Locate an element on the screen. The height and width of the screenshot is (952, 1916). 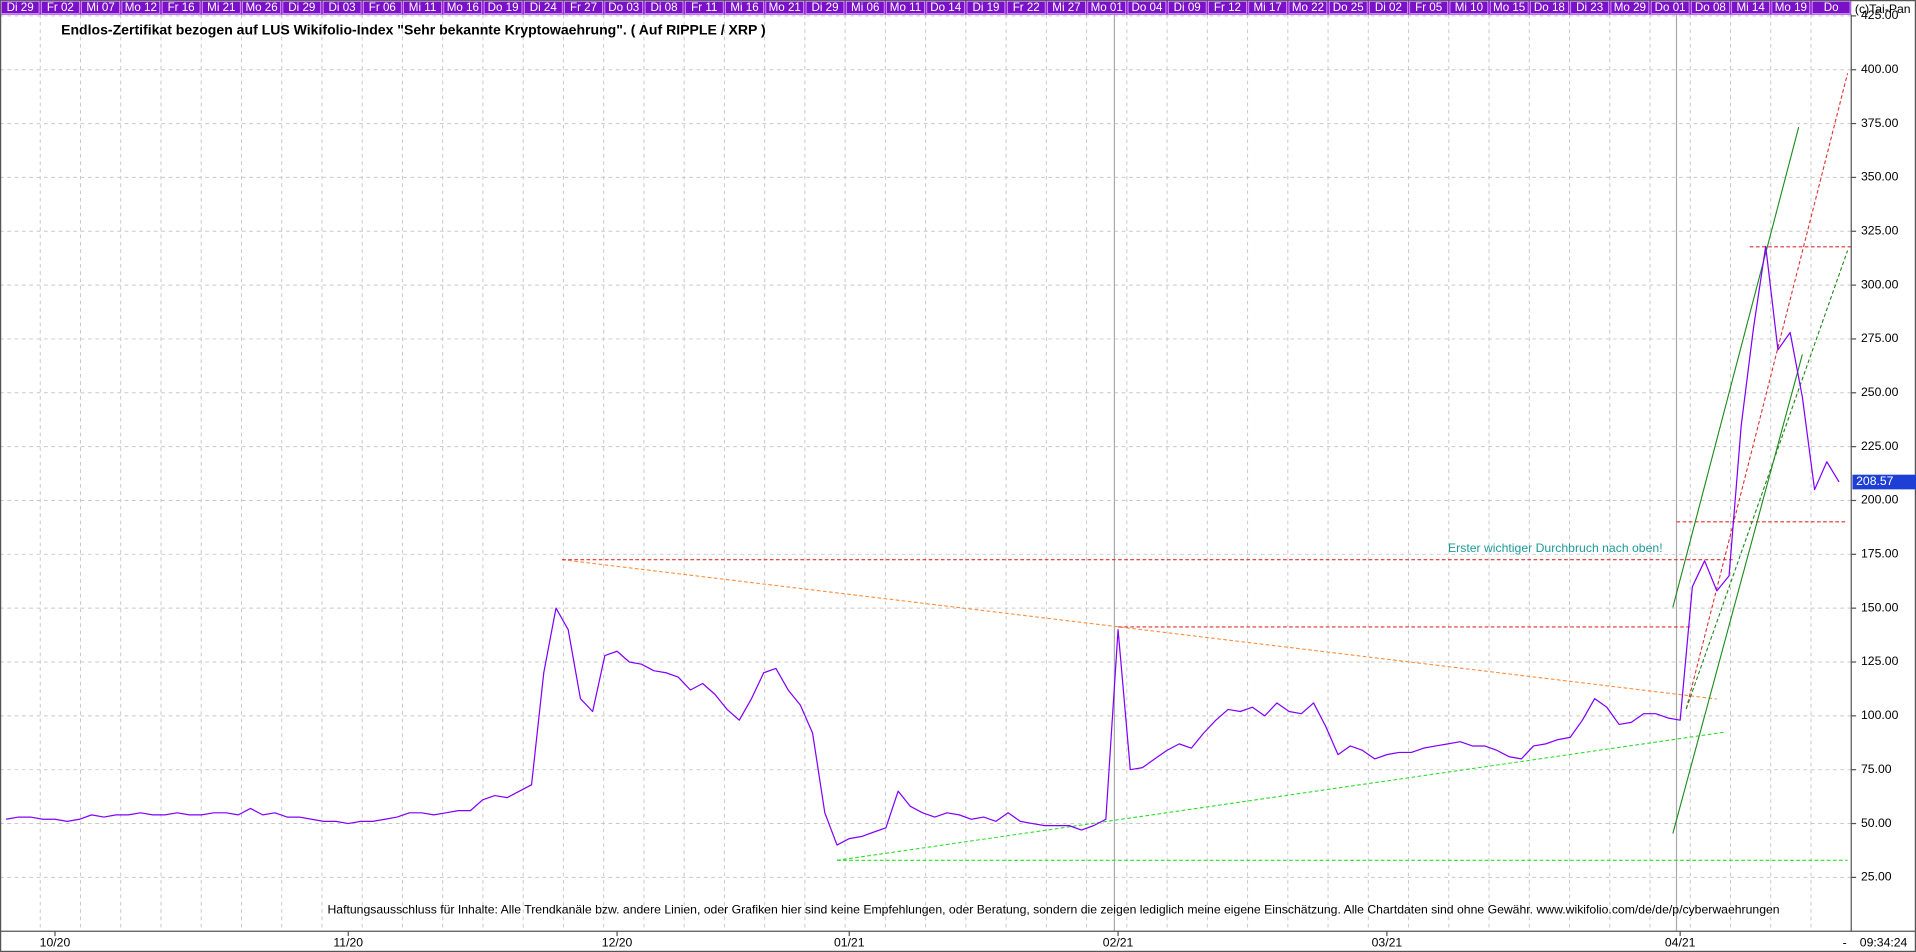
top-date-label: Mi 07 is located at coordinates (100, 7).